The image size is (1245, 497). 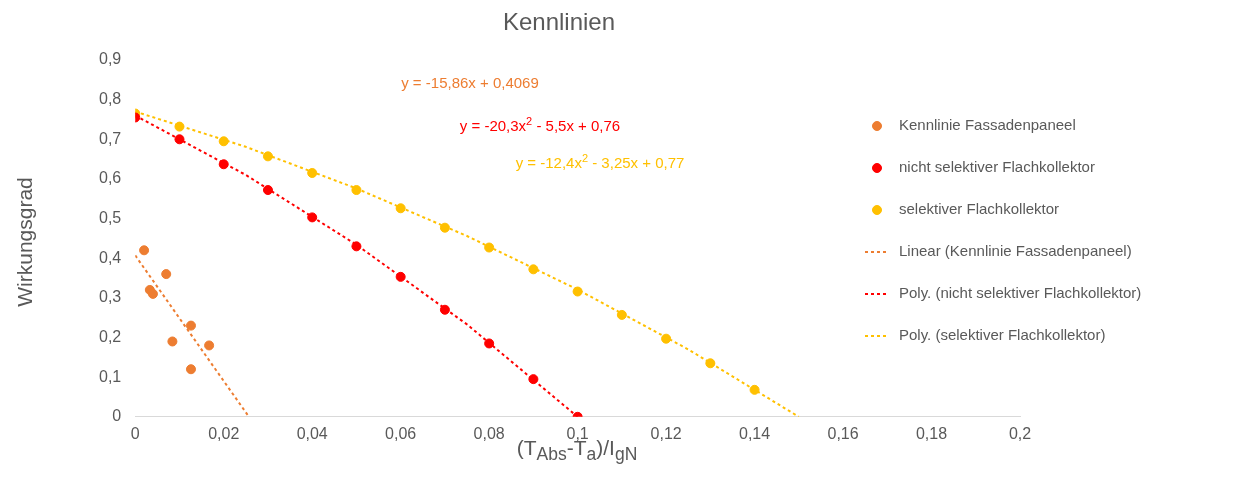 I want to click on legend-label: Poly. (selektiver Flachkollektor), so click(x=1002, y=335).